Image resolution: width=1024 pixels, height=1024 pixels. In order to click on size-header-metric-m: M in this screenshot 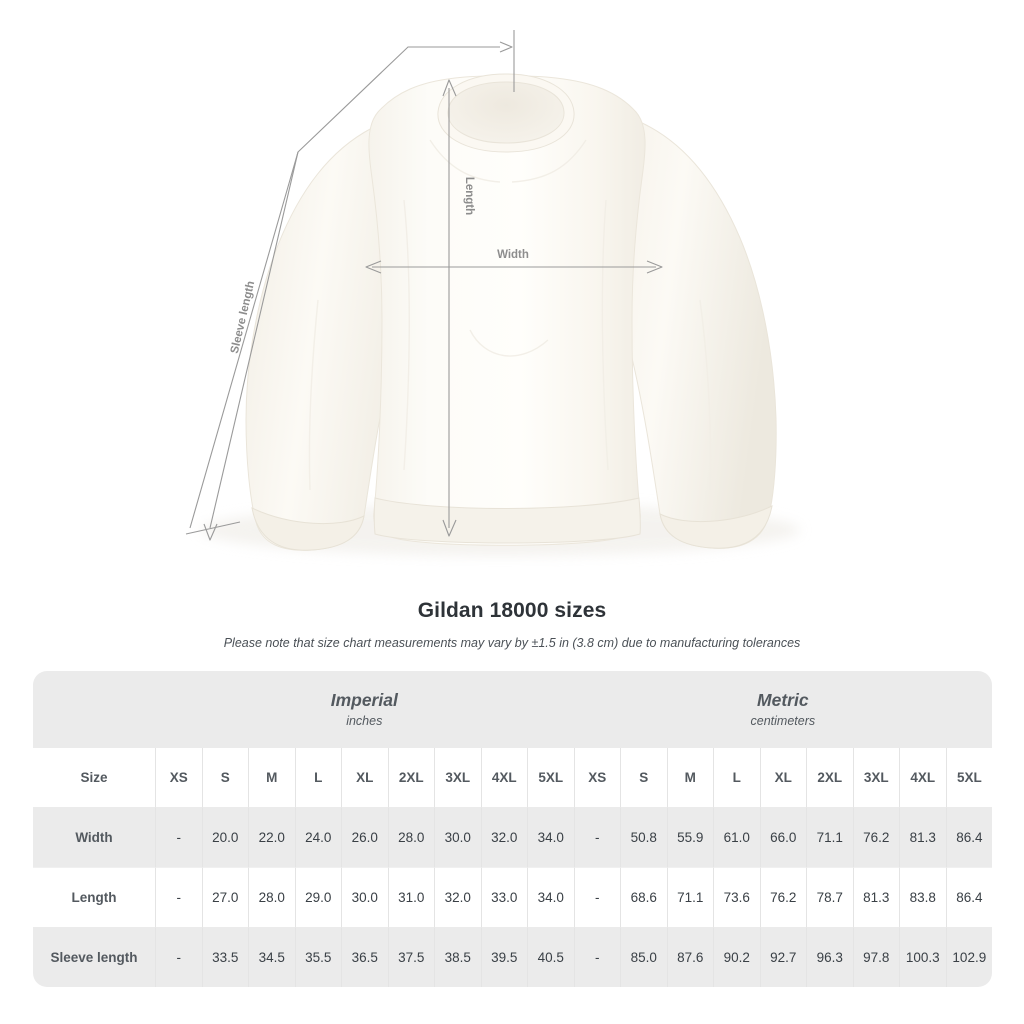, I will do `click(690, 777)`.